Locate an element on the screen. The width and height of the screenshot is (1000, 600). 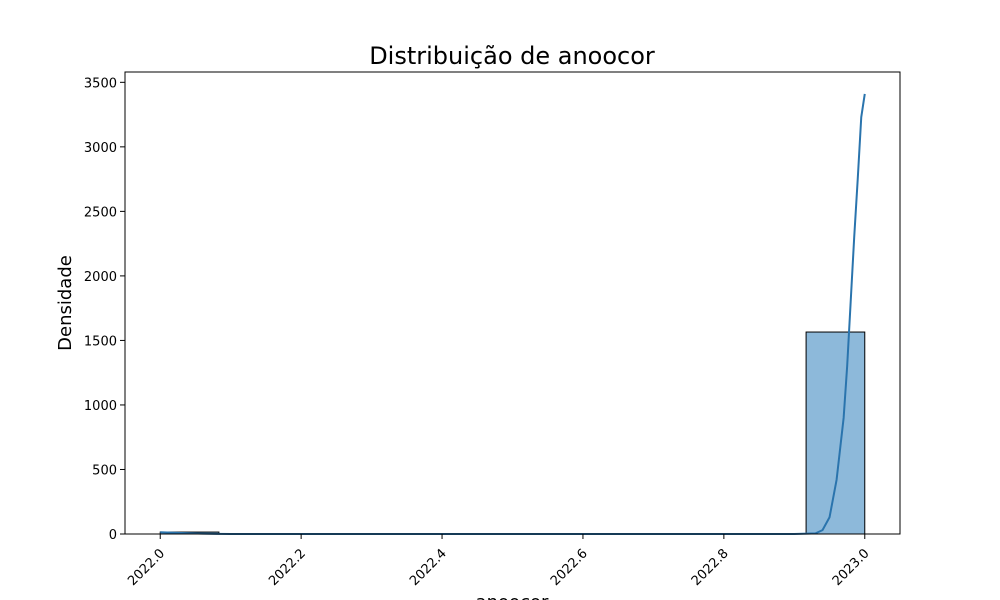
x-tick-label: 2023.0 is located at coordinates (851, 567).